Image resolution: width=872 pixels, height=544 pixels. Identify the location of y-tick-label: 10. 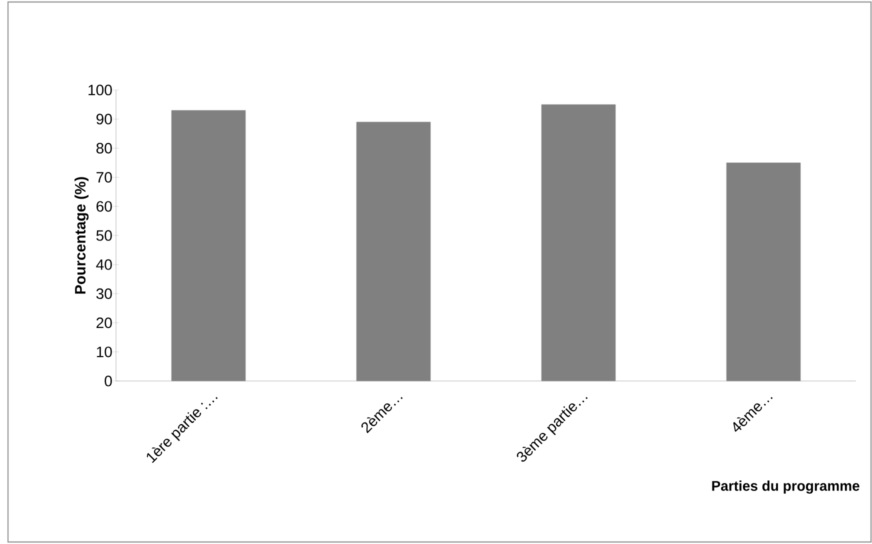
(104, 352).